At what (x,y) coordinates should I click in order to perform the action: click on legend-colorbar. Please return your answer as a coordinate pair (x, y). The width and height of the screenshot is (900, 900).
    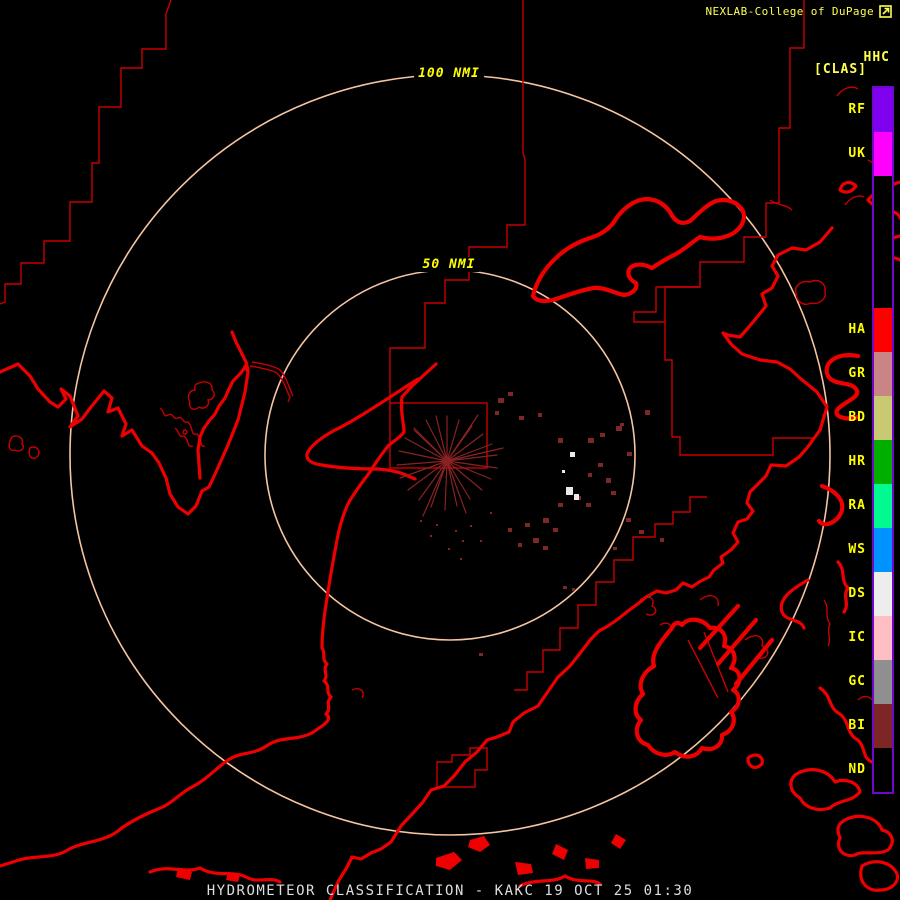
    Looking at the image, I should click on (883, 440).